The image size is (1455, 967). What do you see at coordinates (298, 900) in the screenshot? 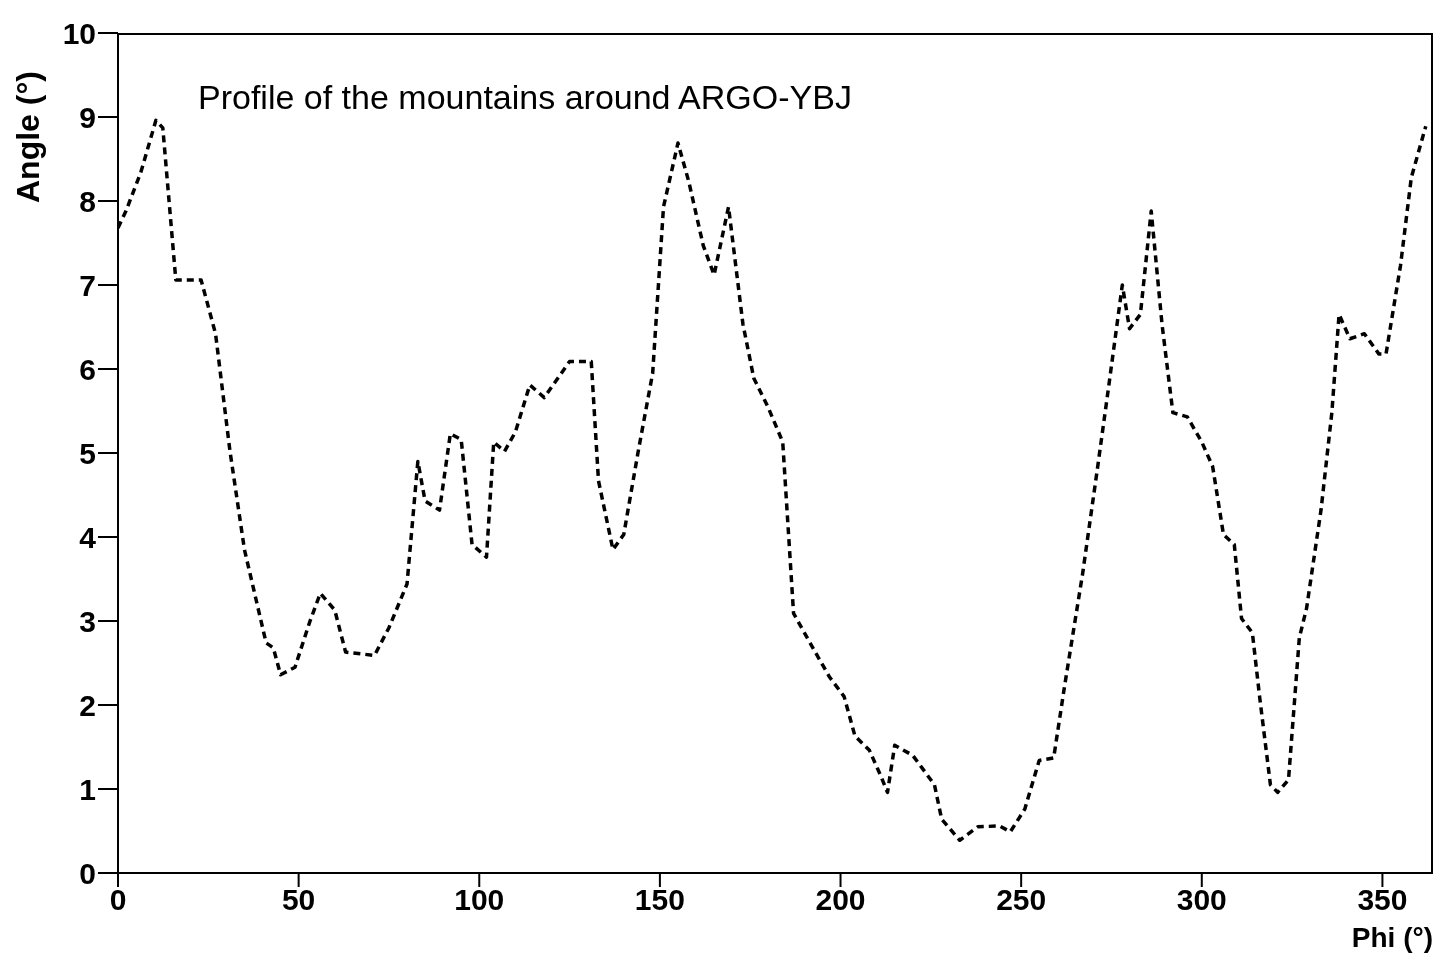
I see `x-tick-label: 50` at bounding box center [298, 900].